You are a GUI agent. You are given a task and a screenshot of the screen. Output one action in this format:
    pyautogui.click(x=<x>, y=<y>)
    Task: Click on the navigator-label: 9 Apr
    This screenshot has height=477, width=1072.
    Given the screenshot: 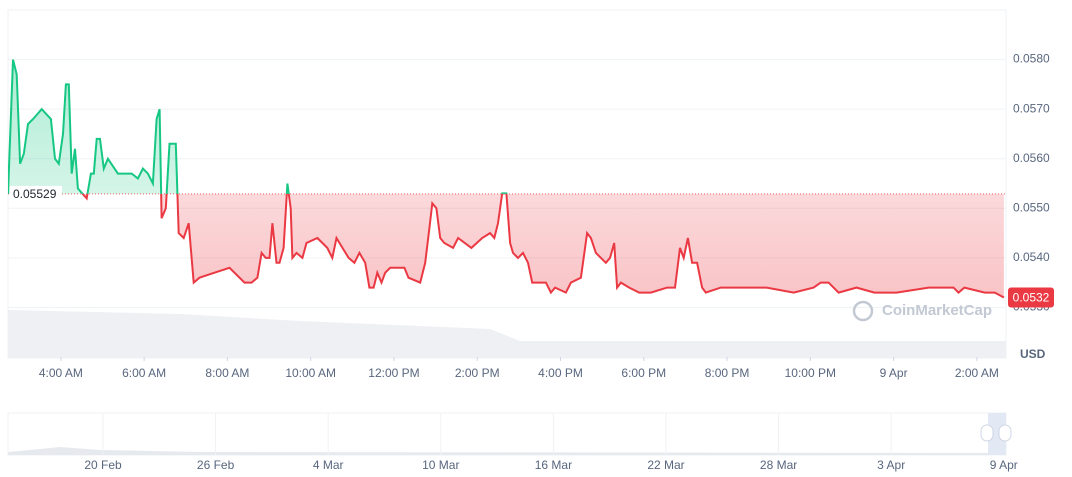 What is the action you would take?
    pyautogui.click(x=1004, y=465)
    